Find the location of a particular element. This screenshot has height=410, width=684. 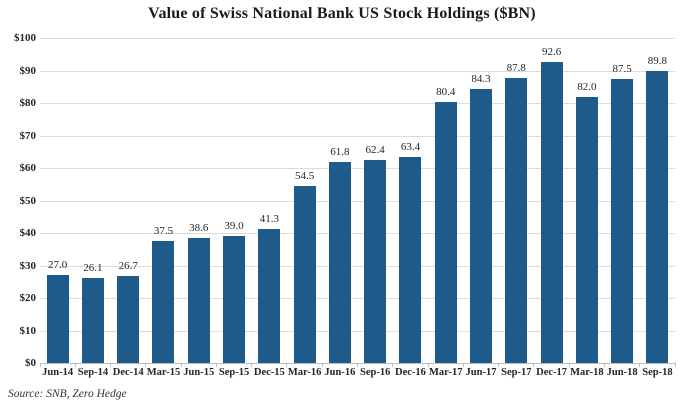

bar-slot-Sep-17: 87.8 is located at coordinates (516, 200).